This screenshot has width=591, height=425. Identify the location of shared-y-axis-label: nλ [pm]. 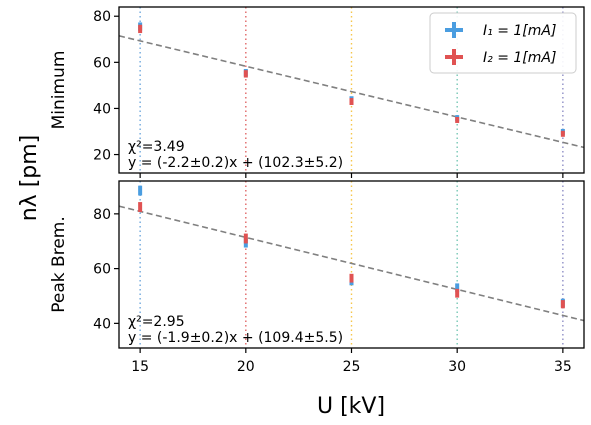
(29, 178).